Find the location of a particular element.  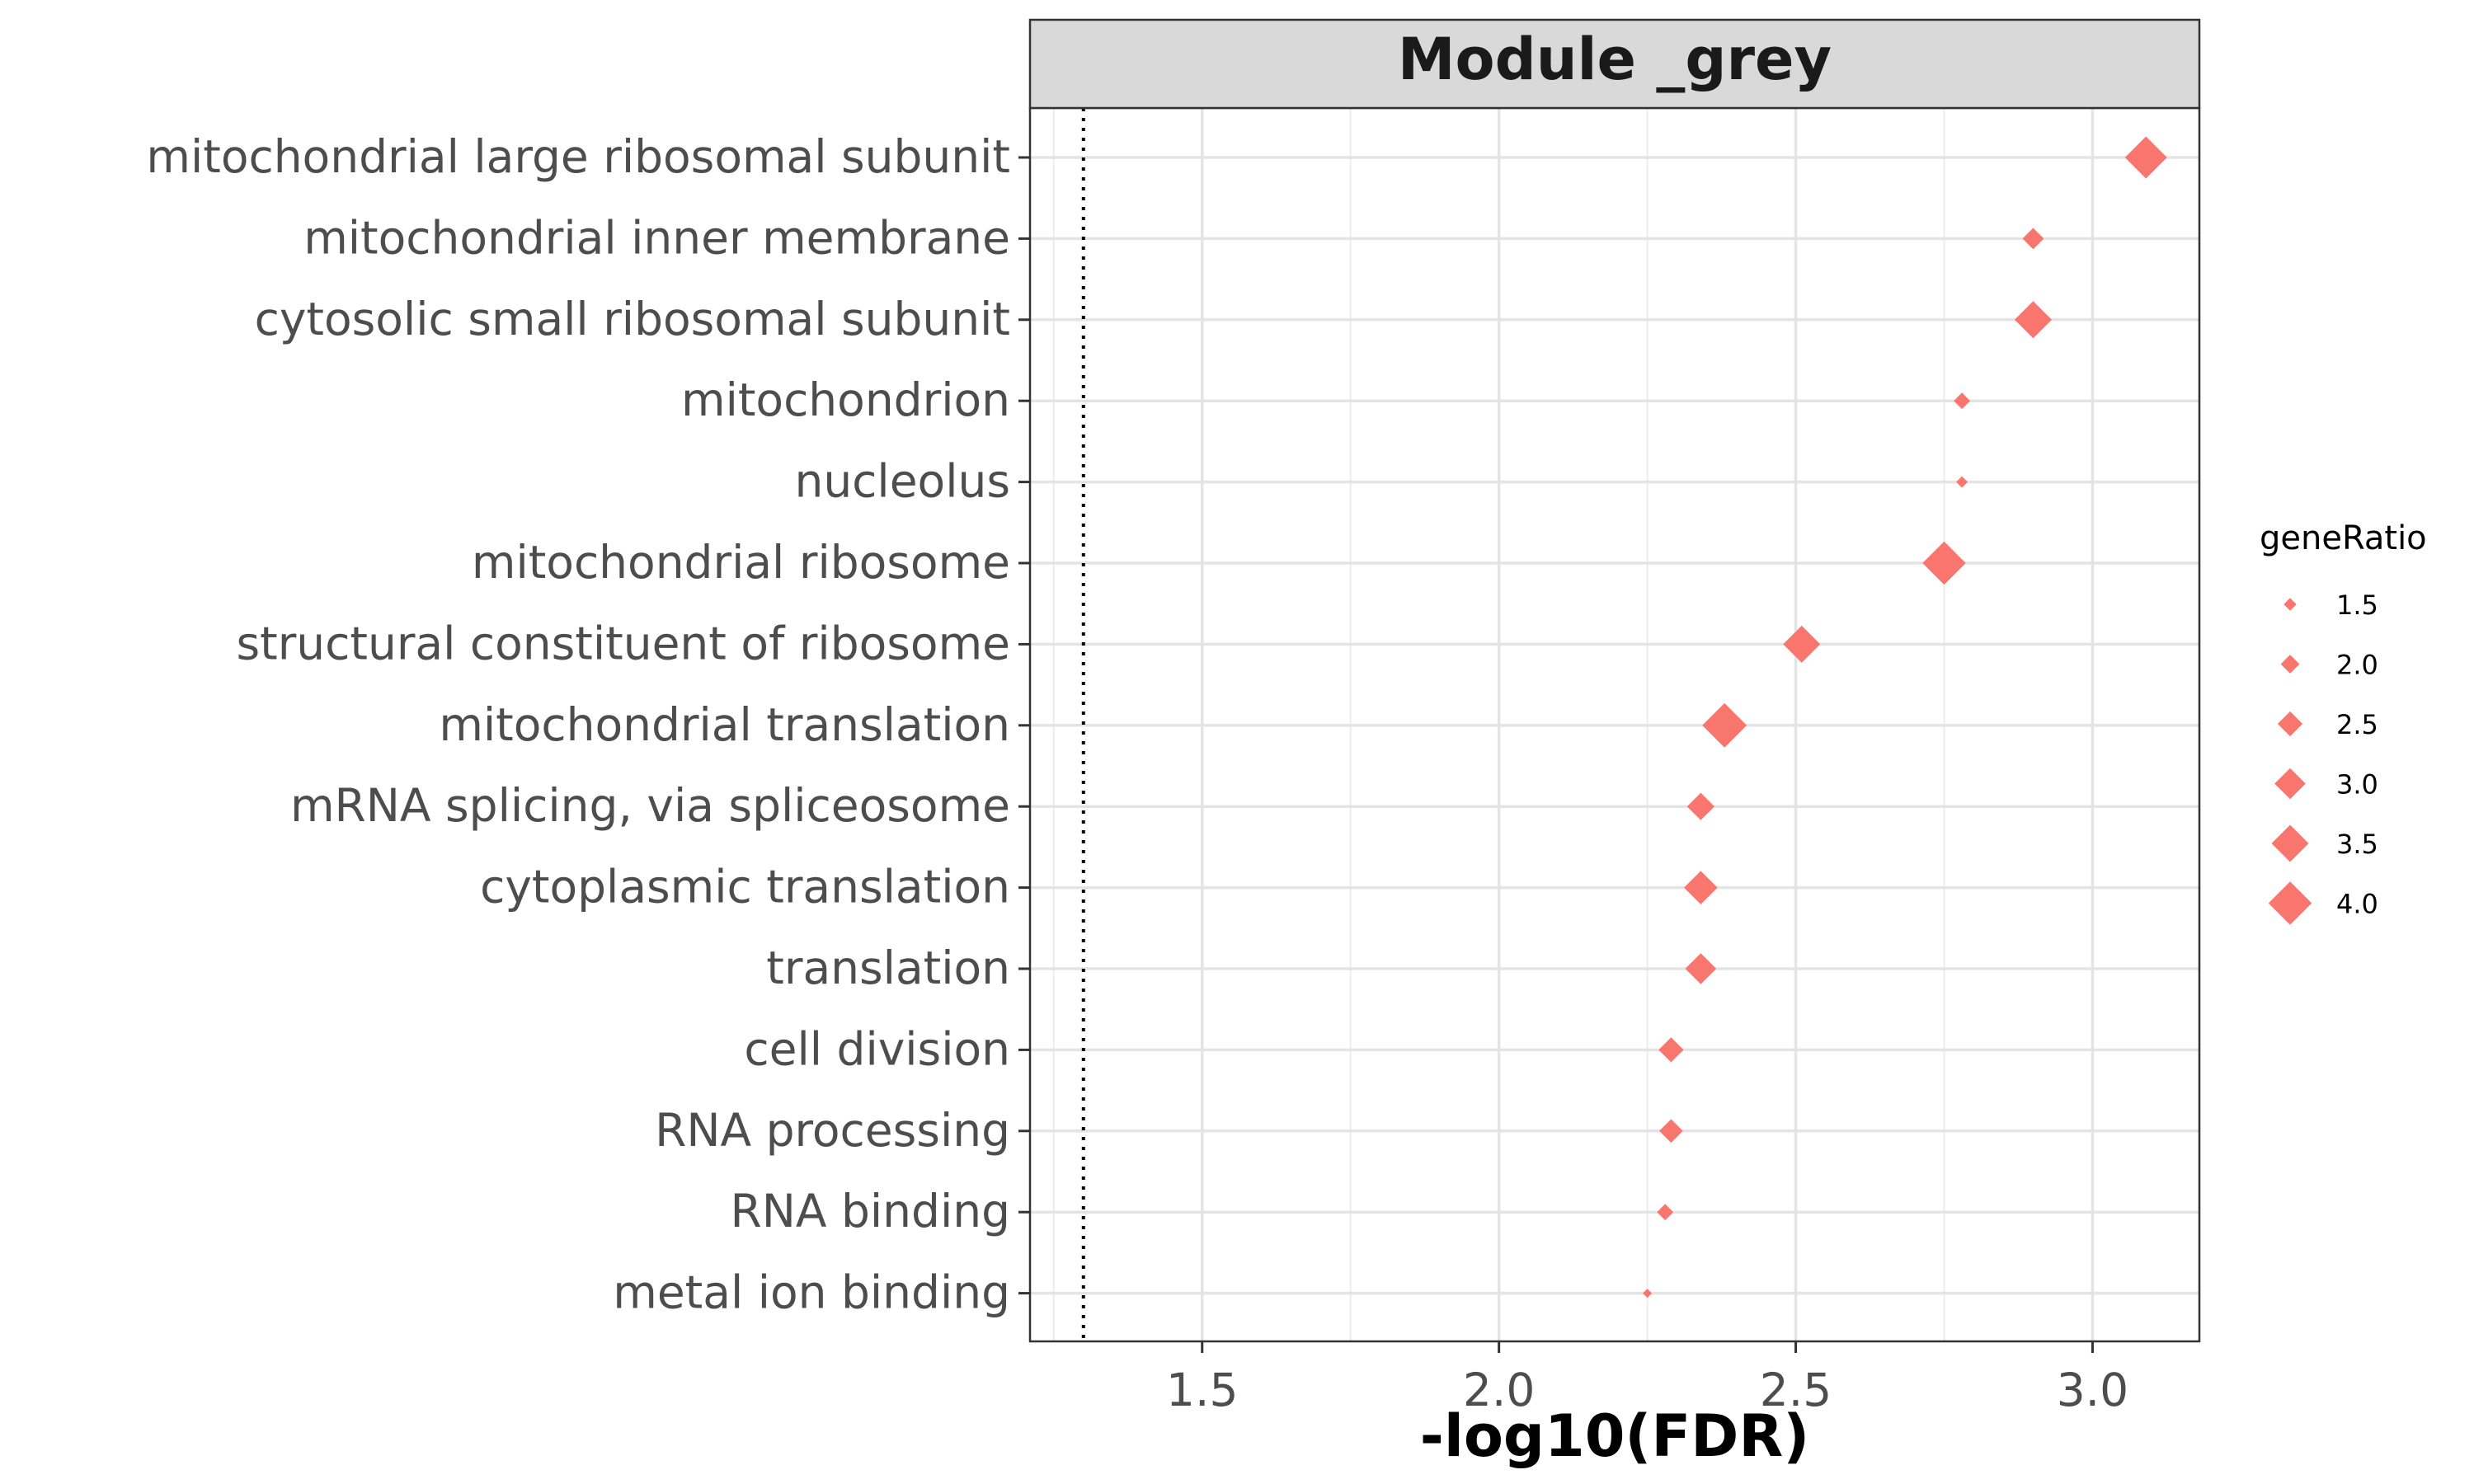

y-tick-label: cytosolic small ribosomal subunit is located at coordinates (632, 319).